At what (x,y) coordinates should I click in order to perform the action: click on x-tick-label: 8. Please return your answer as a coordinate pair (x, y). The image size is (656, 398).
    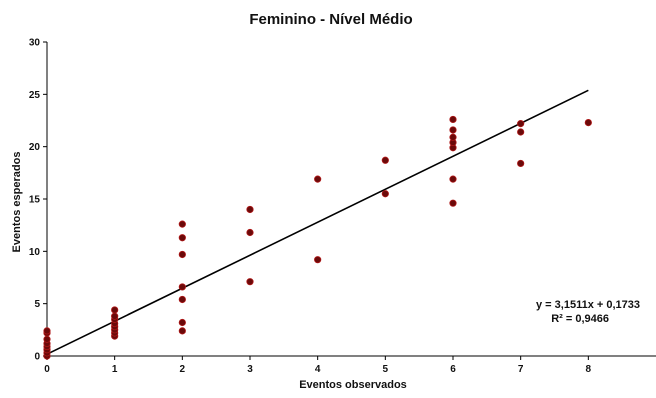
    Looking at the image, I should click on (589, 369).